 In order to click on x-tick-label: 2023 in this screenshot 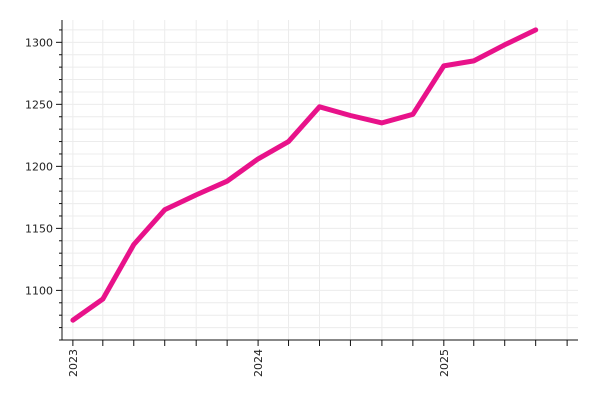, I will do `click(73, 363)`.